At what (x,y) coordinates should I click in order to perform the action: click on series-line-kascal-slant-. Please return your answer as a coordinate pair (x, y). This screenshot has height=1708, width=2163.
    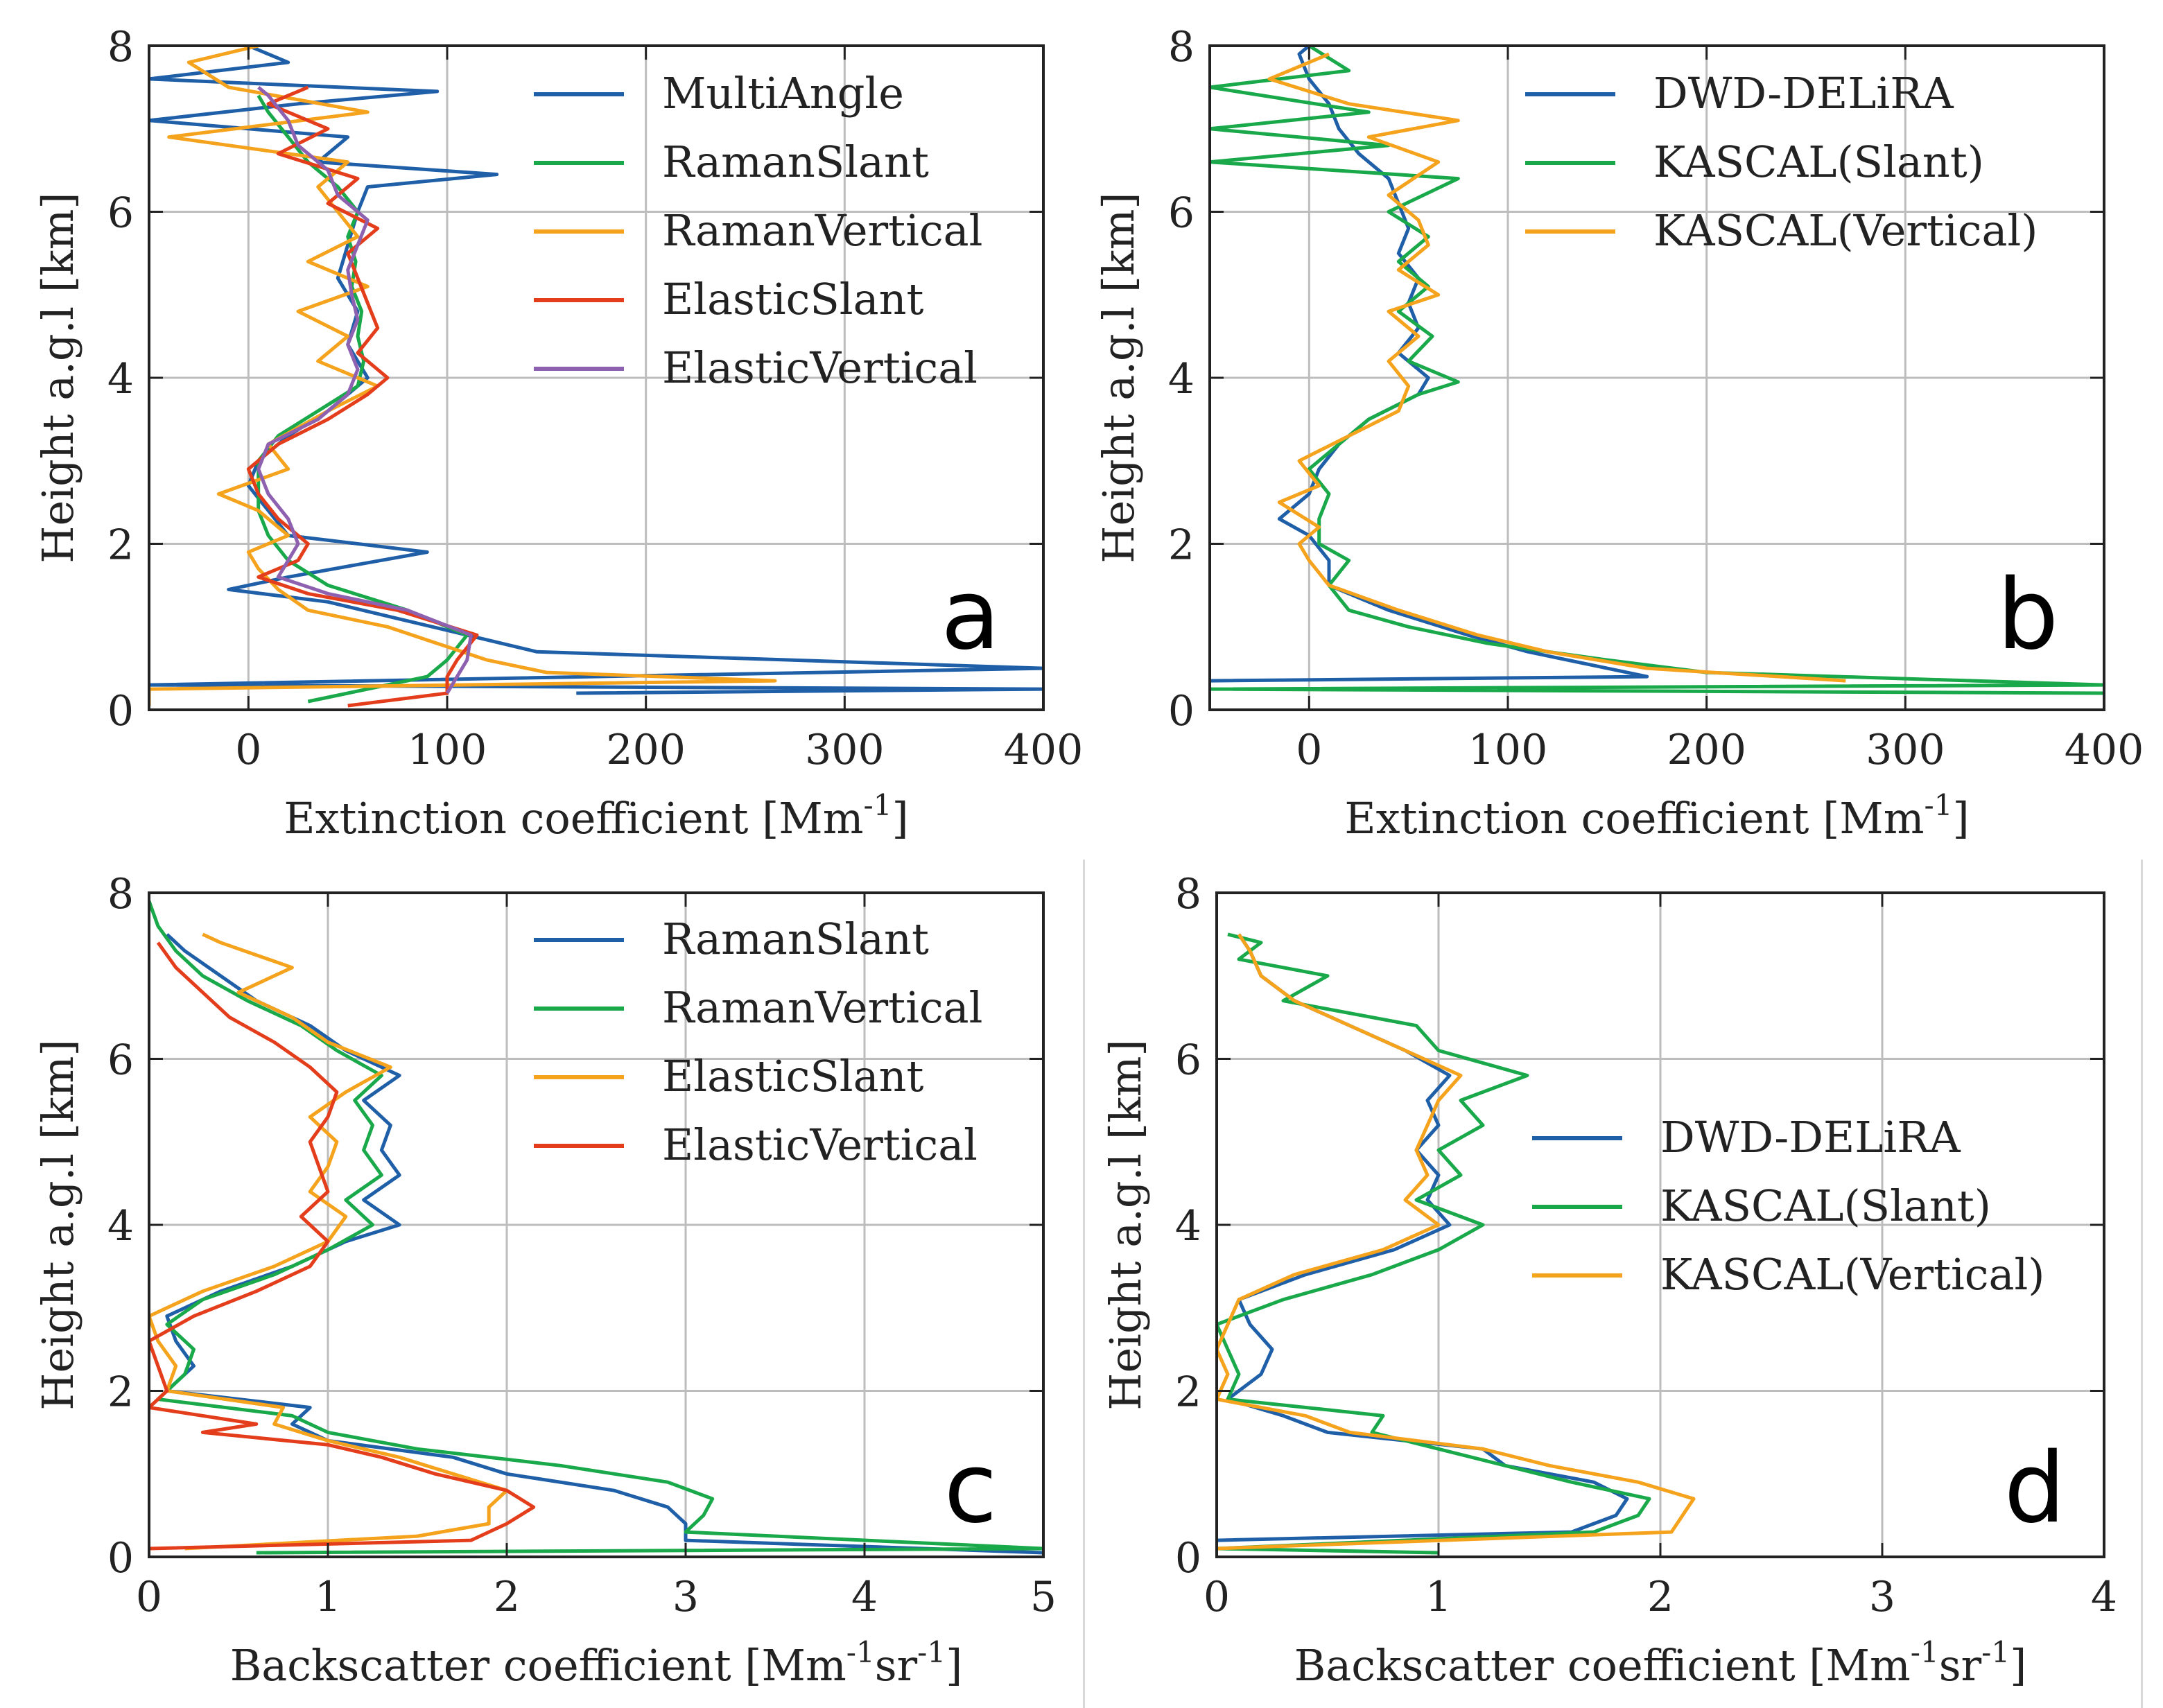
    Looking at the image, I should click on (1434, 1243).